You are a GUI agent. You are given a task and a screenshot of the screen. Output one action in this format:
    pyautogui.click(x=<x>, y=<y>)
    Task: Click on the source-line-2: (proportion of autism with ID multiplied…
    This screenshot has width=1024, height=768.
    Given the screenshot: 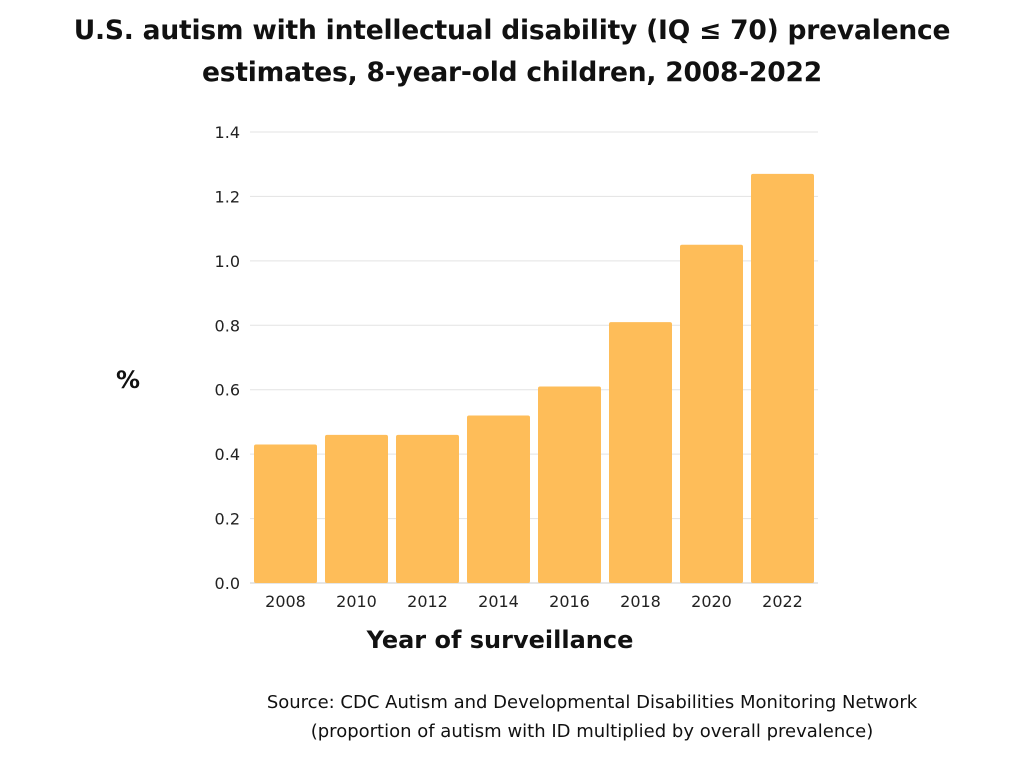 What is the action you would take?
    pyautogui.click(x=592, y=731)
    